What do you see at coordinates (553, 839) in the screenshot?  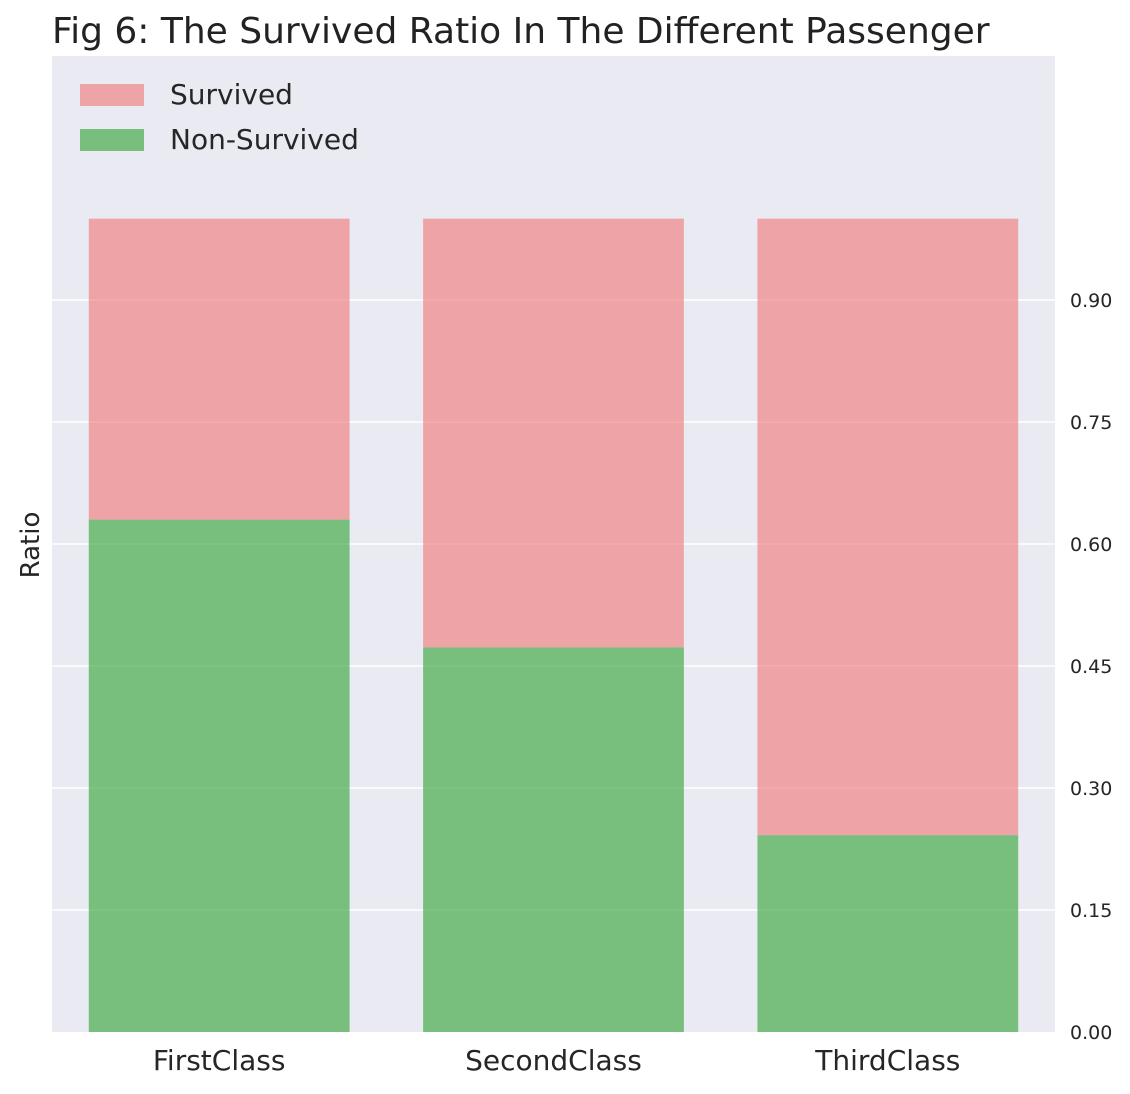 I see `bar-non-survived-secondclass` at bounding box center [553, 839].